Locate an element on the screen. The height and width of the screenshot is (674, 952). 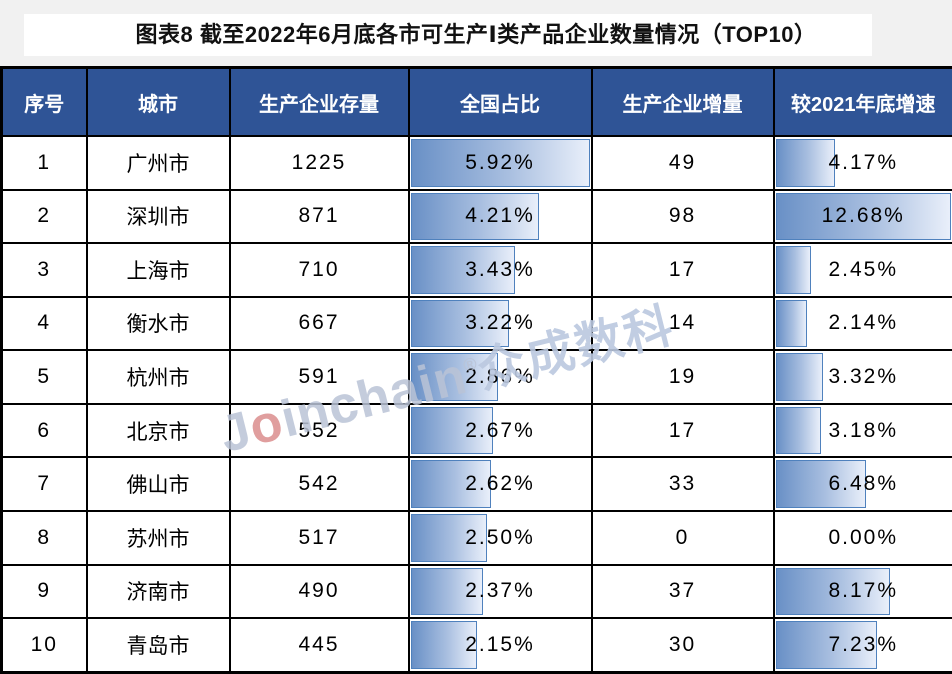
growth-value: 2.45% is located at coordinates (863, 269).